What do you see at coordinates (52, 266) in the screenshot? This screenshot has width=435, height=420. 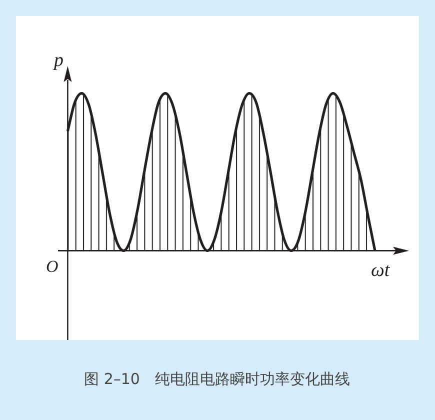 I see `annotation: O` at bounding box center [52, 266].